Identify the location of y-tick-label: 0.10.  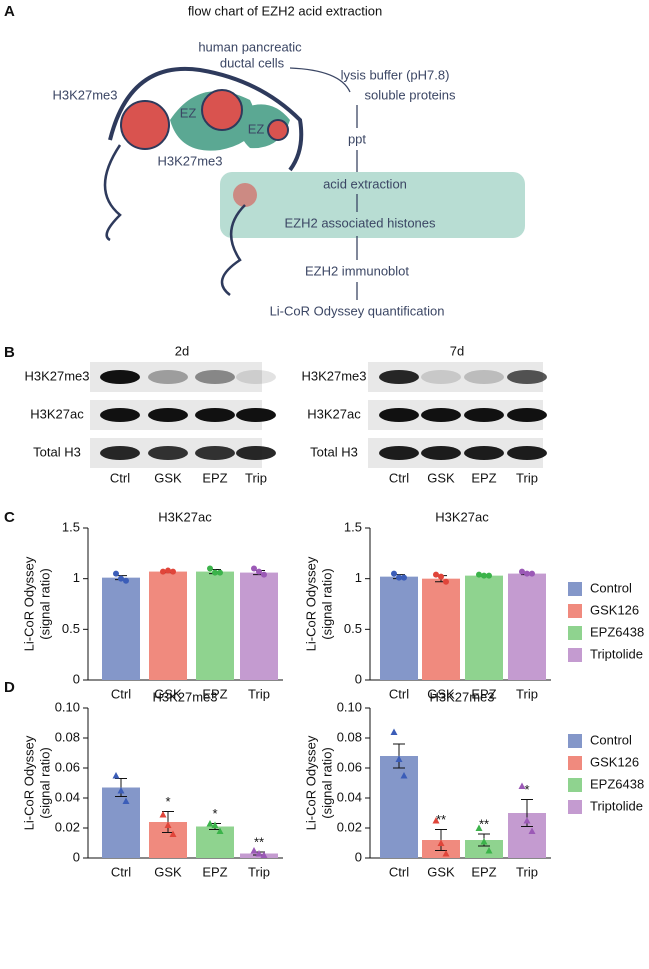
(67, 706).